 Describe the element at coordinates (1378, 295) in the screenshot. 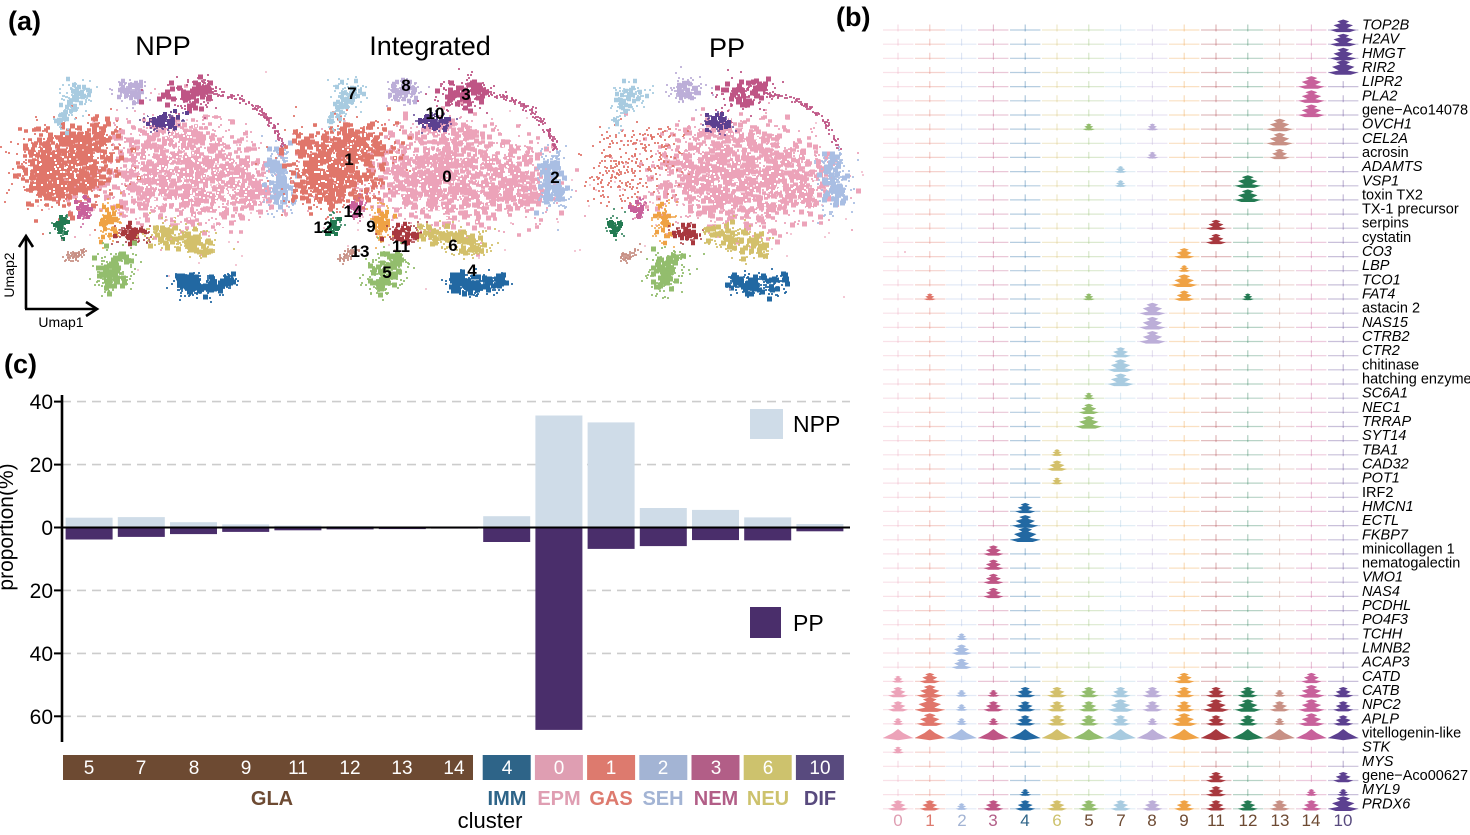

I see `svg-text: FAT4` at that location.